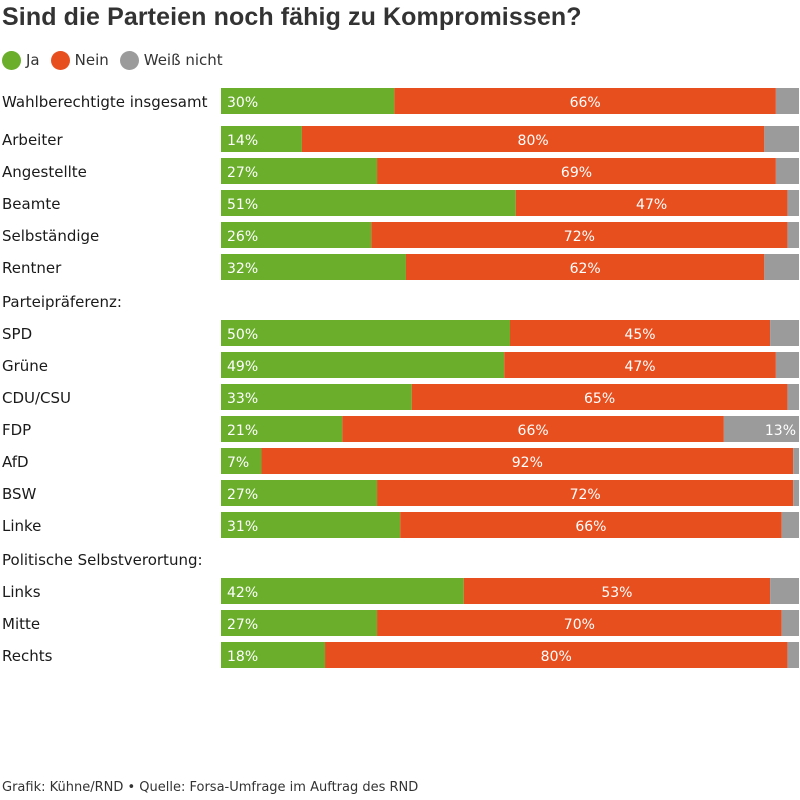  I want to click on data-label-nein-afd: 92%, so click(527, 463).